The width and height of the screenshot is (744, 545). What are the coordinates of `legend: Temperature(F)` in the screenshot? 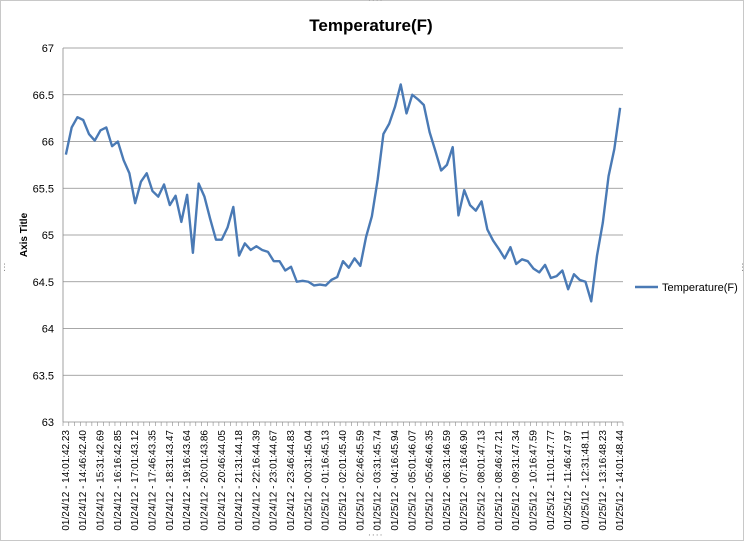 It's located at (686, 288).